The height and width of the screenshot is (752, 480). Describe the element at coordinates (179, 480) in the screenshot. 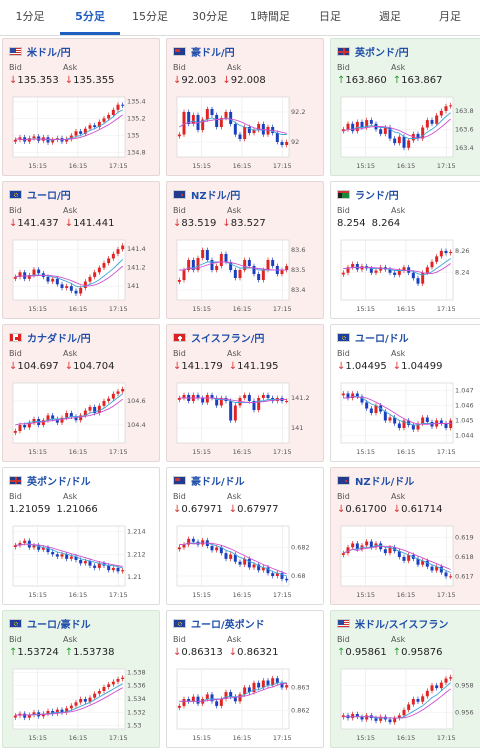

I see `flag-icon` at that location.